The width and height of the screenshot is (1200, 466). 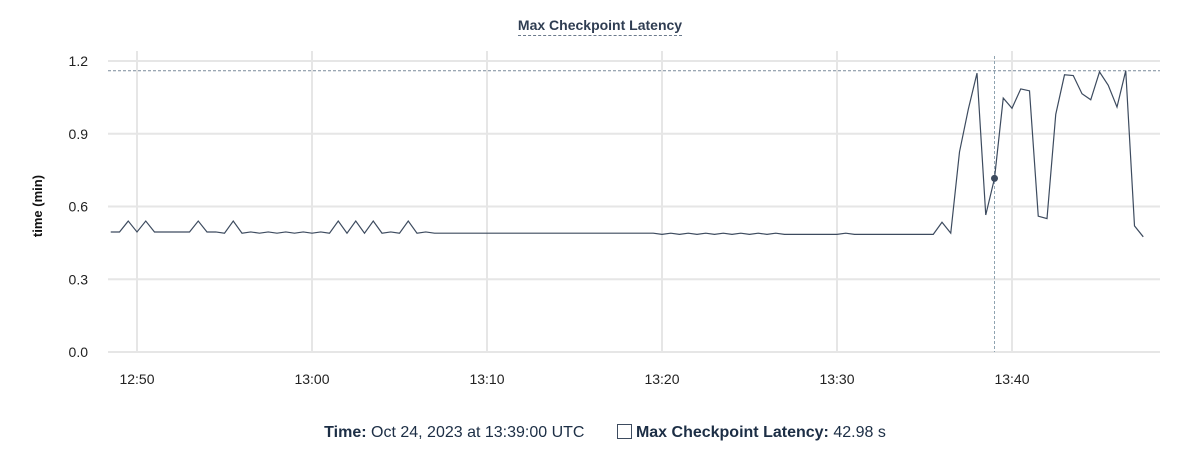 What do you see at coordinates (486, 379) in the screenshot?
I see `x-tick-label: 13:10` at bounding box center [486, 379].